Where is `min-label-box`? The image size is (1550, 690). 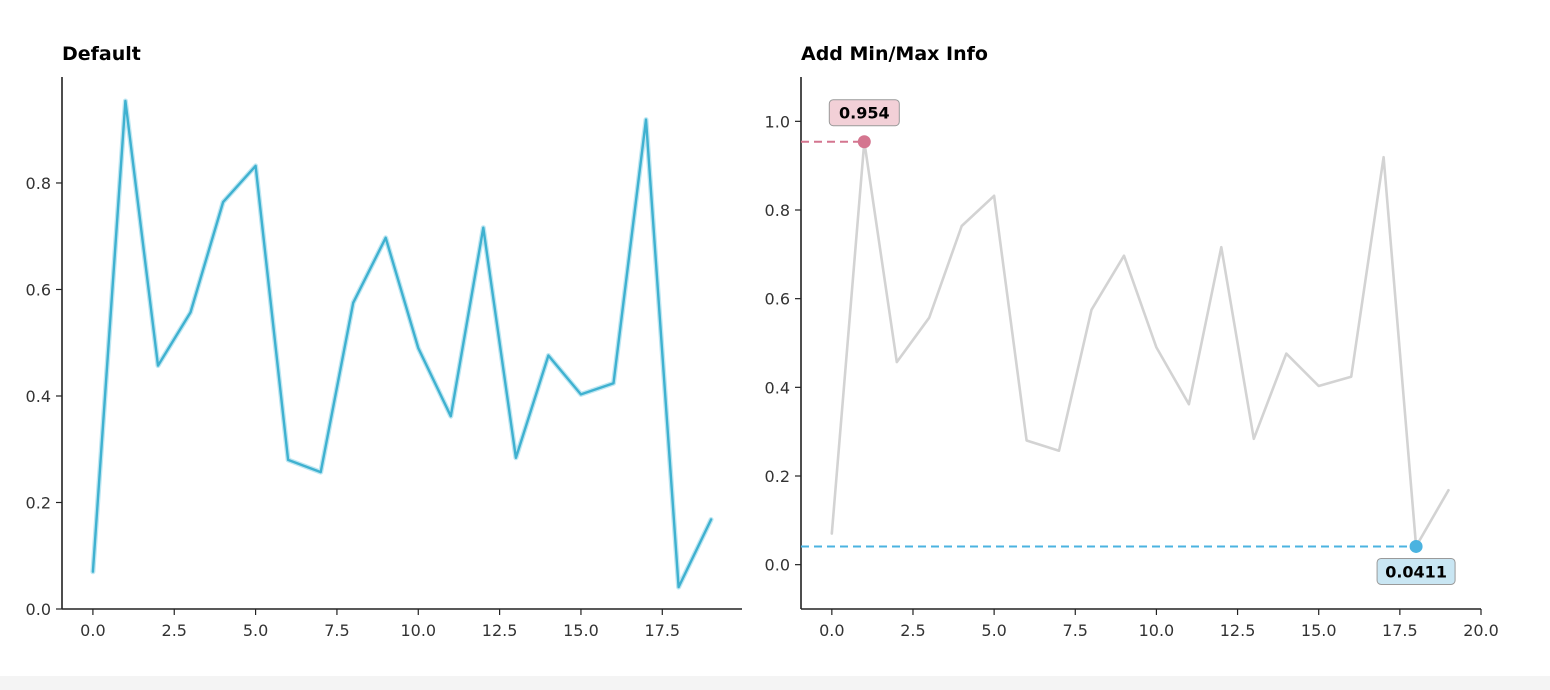
min-label-box is located at coordinates (1416, 571).